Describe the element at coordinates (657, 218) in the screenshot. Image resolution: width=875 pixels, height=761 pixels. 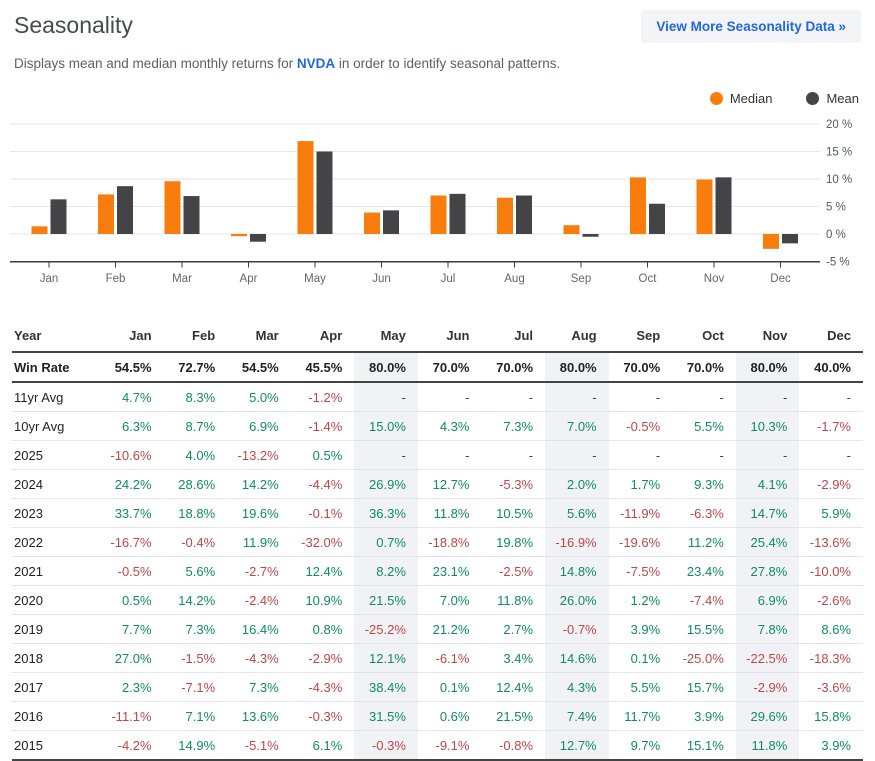
I see `bar-mean-oct` at that location.